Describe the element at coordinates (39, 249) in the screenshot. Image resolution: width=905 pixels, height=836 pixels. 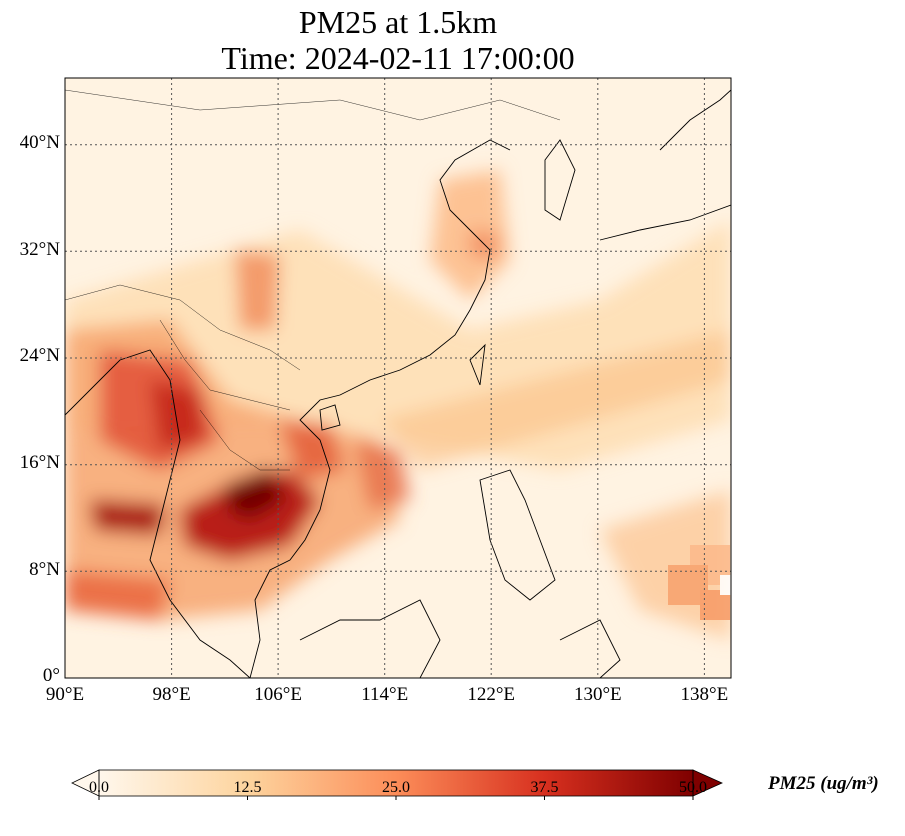
I see `lat-label-32n: 32°N` at that location.